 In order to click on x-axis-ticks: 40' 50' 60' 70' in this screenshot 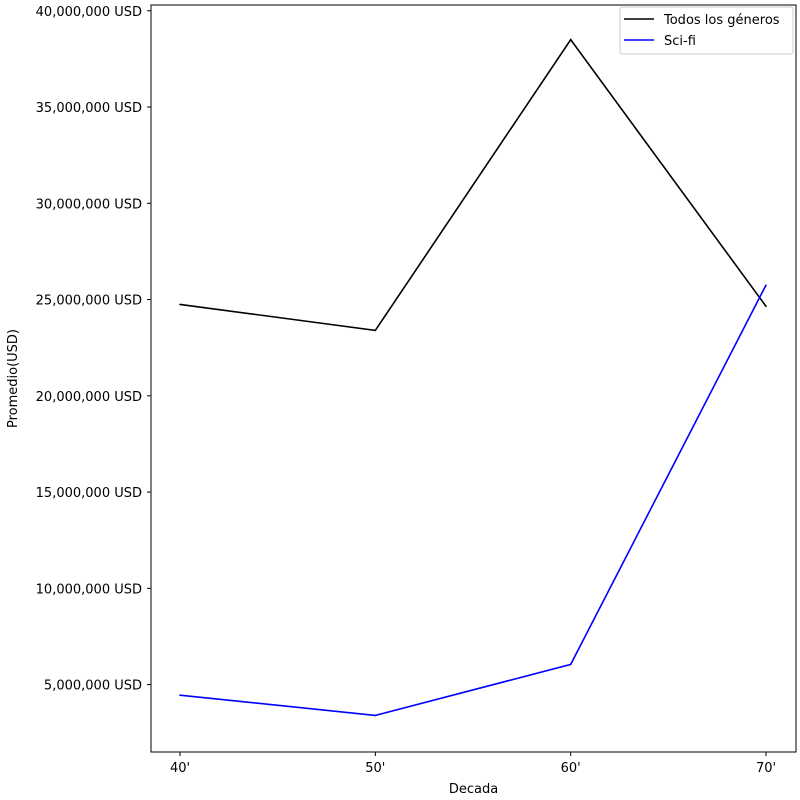, I will do `click(473, 764)`.